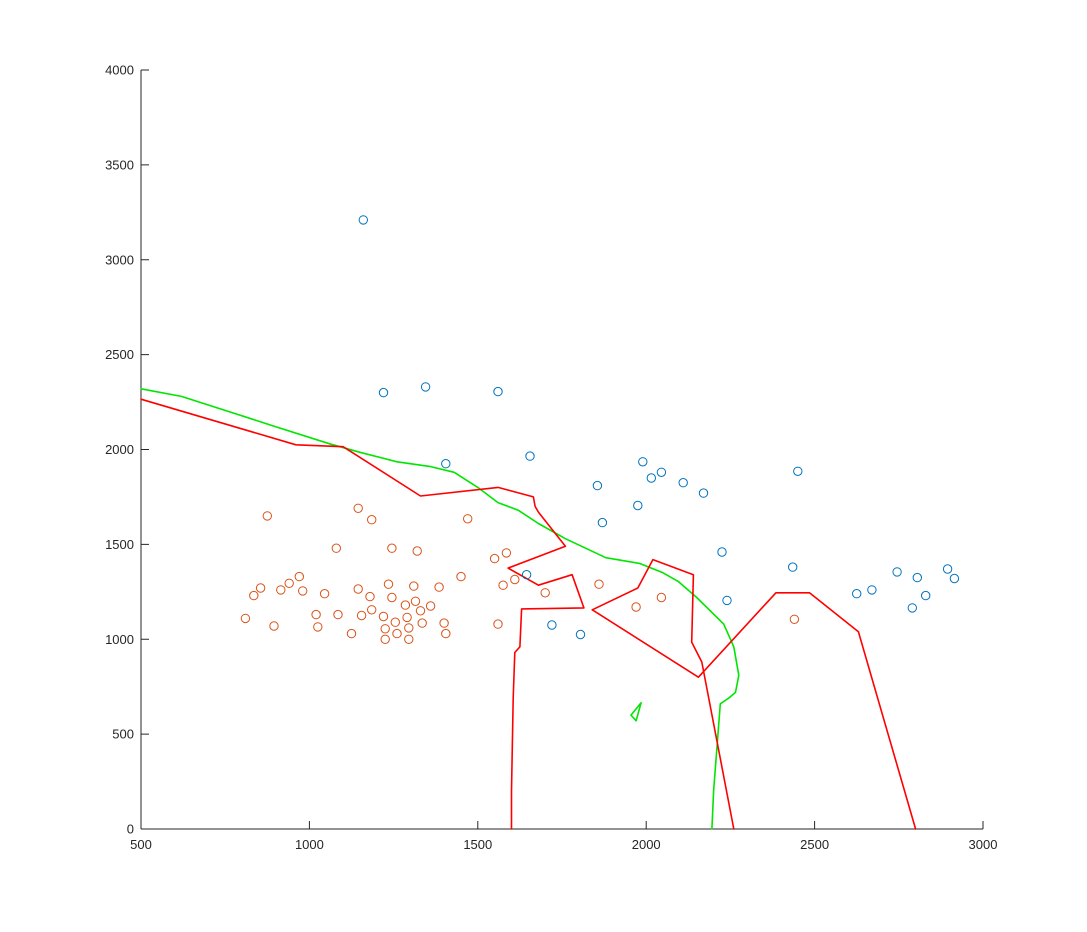  What do you see at coordinates (119, 164) in the screenshot?
I see `y-tick-label: 3500` at bounding box center [119, 164].